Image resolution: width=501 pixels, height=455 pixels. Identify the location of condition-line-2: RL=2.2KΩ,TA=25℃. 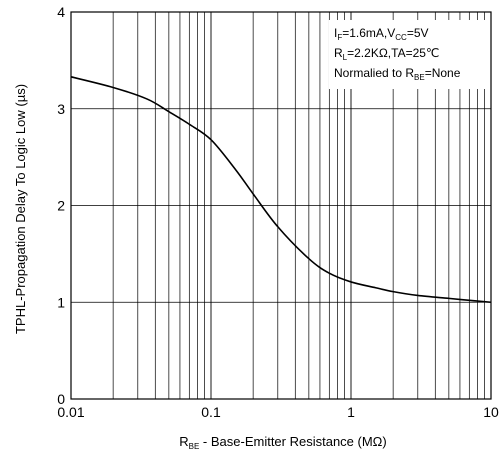
(386, 54).